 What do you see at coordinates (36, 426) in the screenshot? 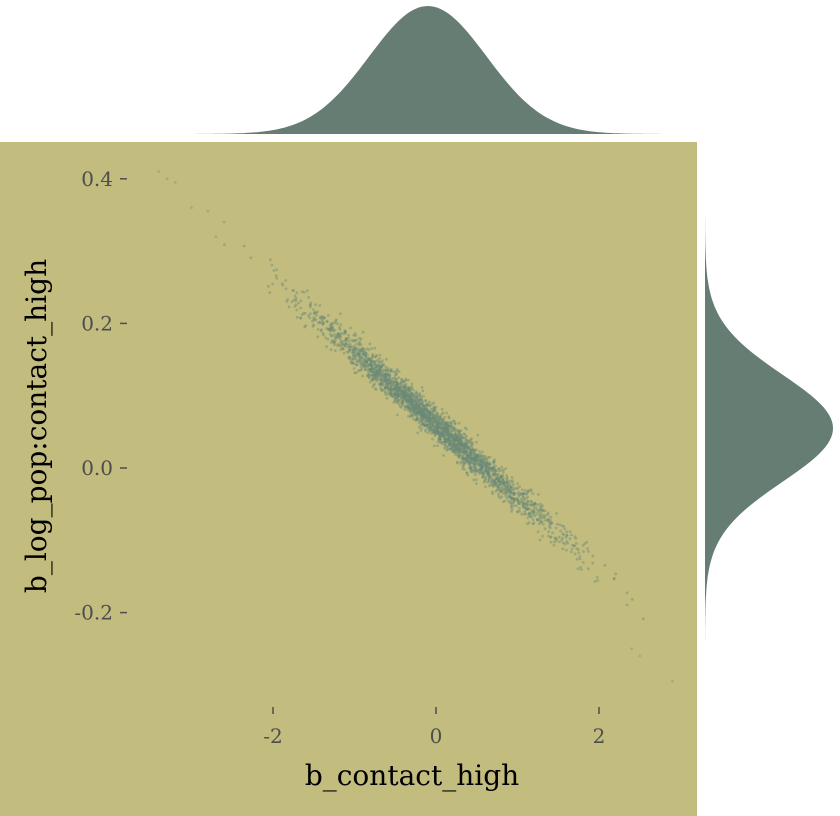
I see `y-axis-title: b_log_pop:contact_high` at bounding box center [36, 426].